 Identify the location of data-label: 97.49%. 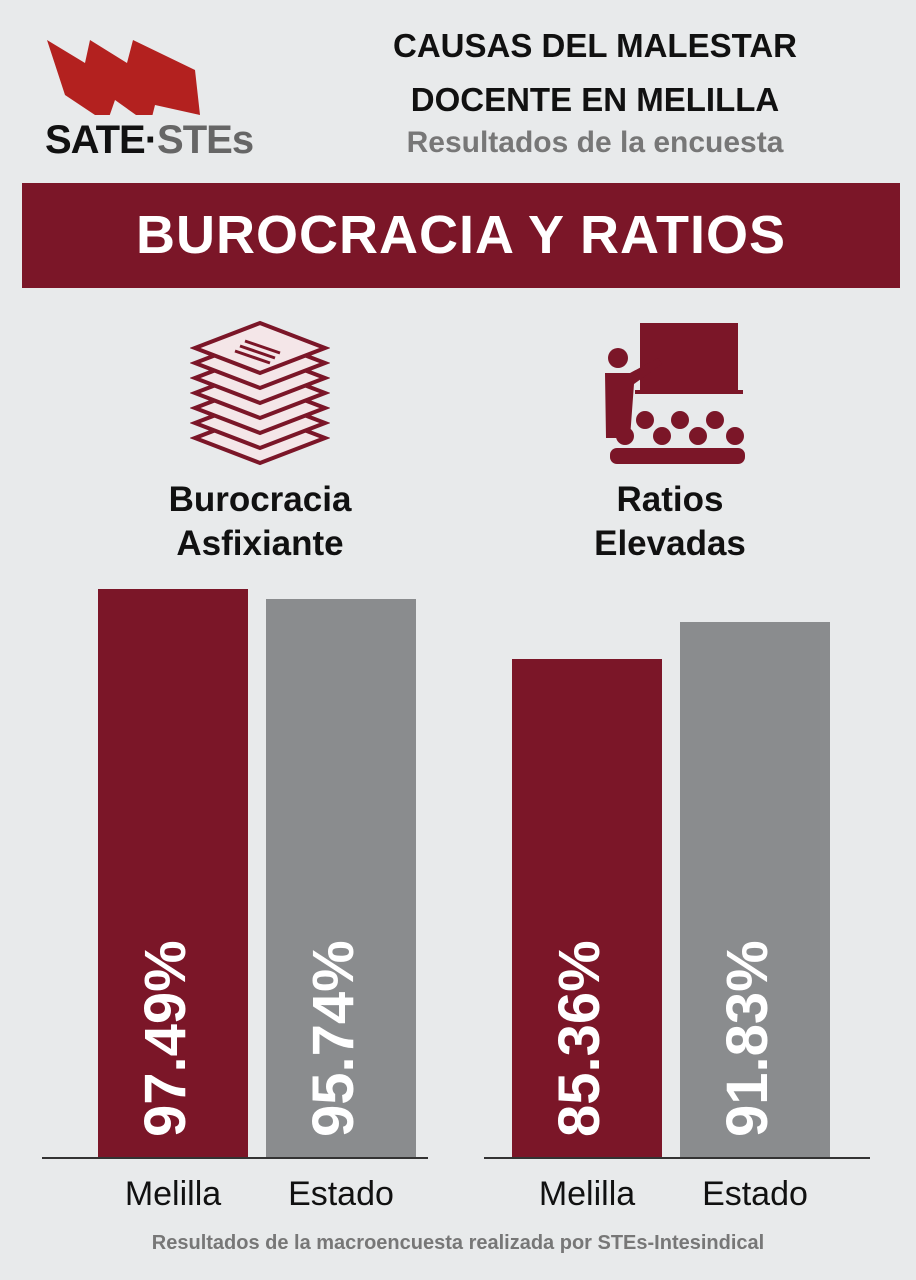
(165, 1038).